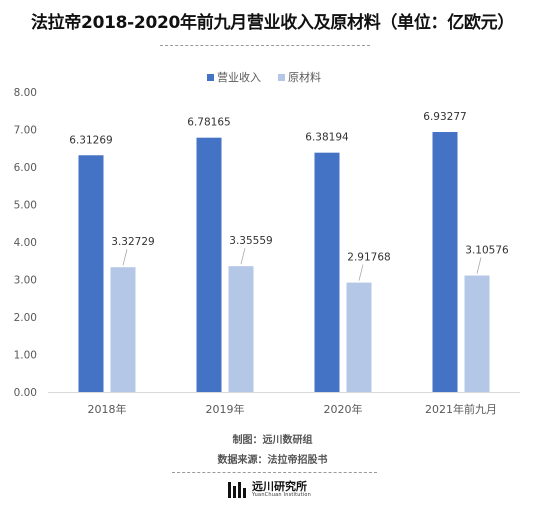 This screenshot has height=509, width=545. What do you see at coordinates (487, 251) in the screenshot?
I see `materials-value-label: 3.10576` at bounding box center [487, 251].